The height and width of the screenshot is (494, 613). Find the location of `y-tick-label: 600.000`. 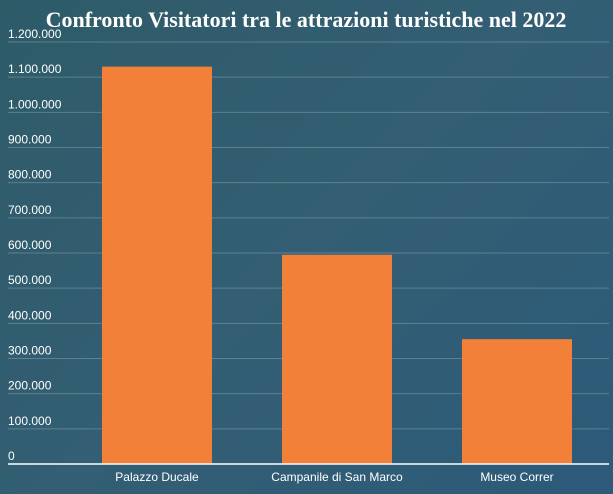

y-tick-label: 600.000 is located at coordinates (30, 245).